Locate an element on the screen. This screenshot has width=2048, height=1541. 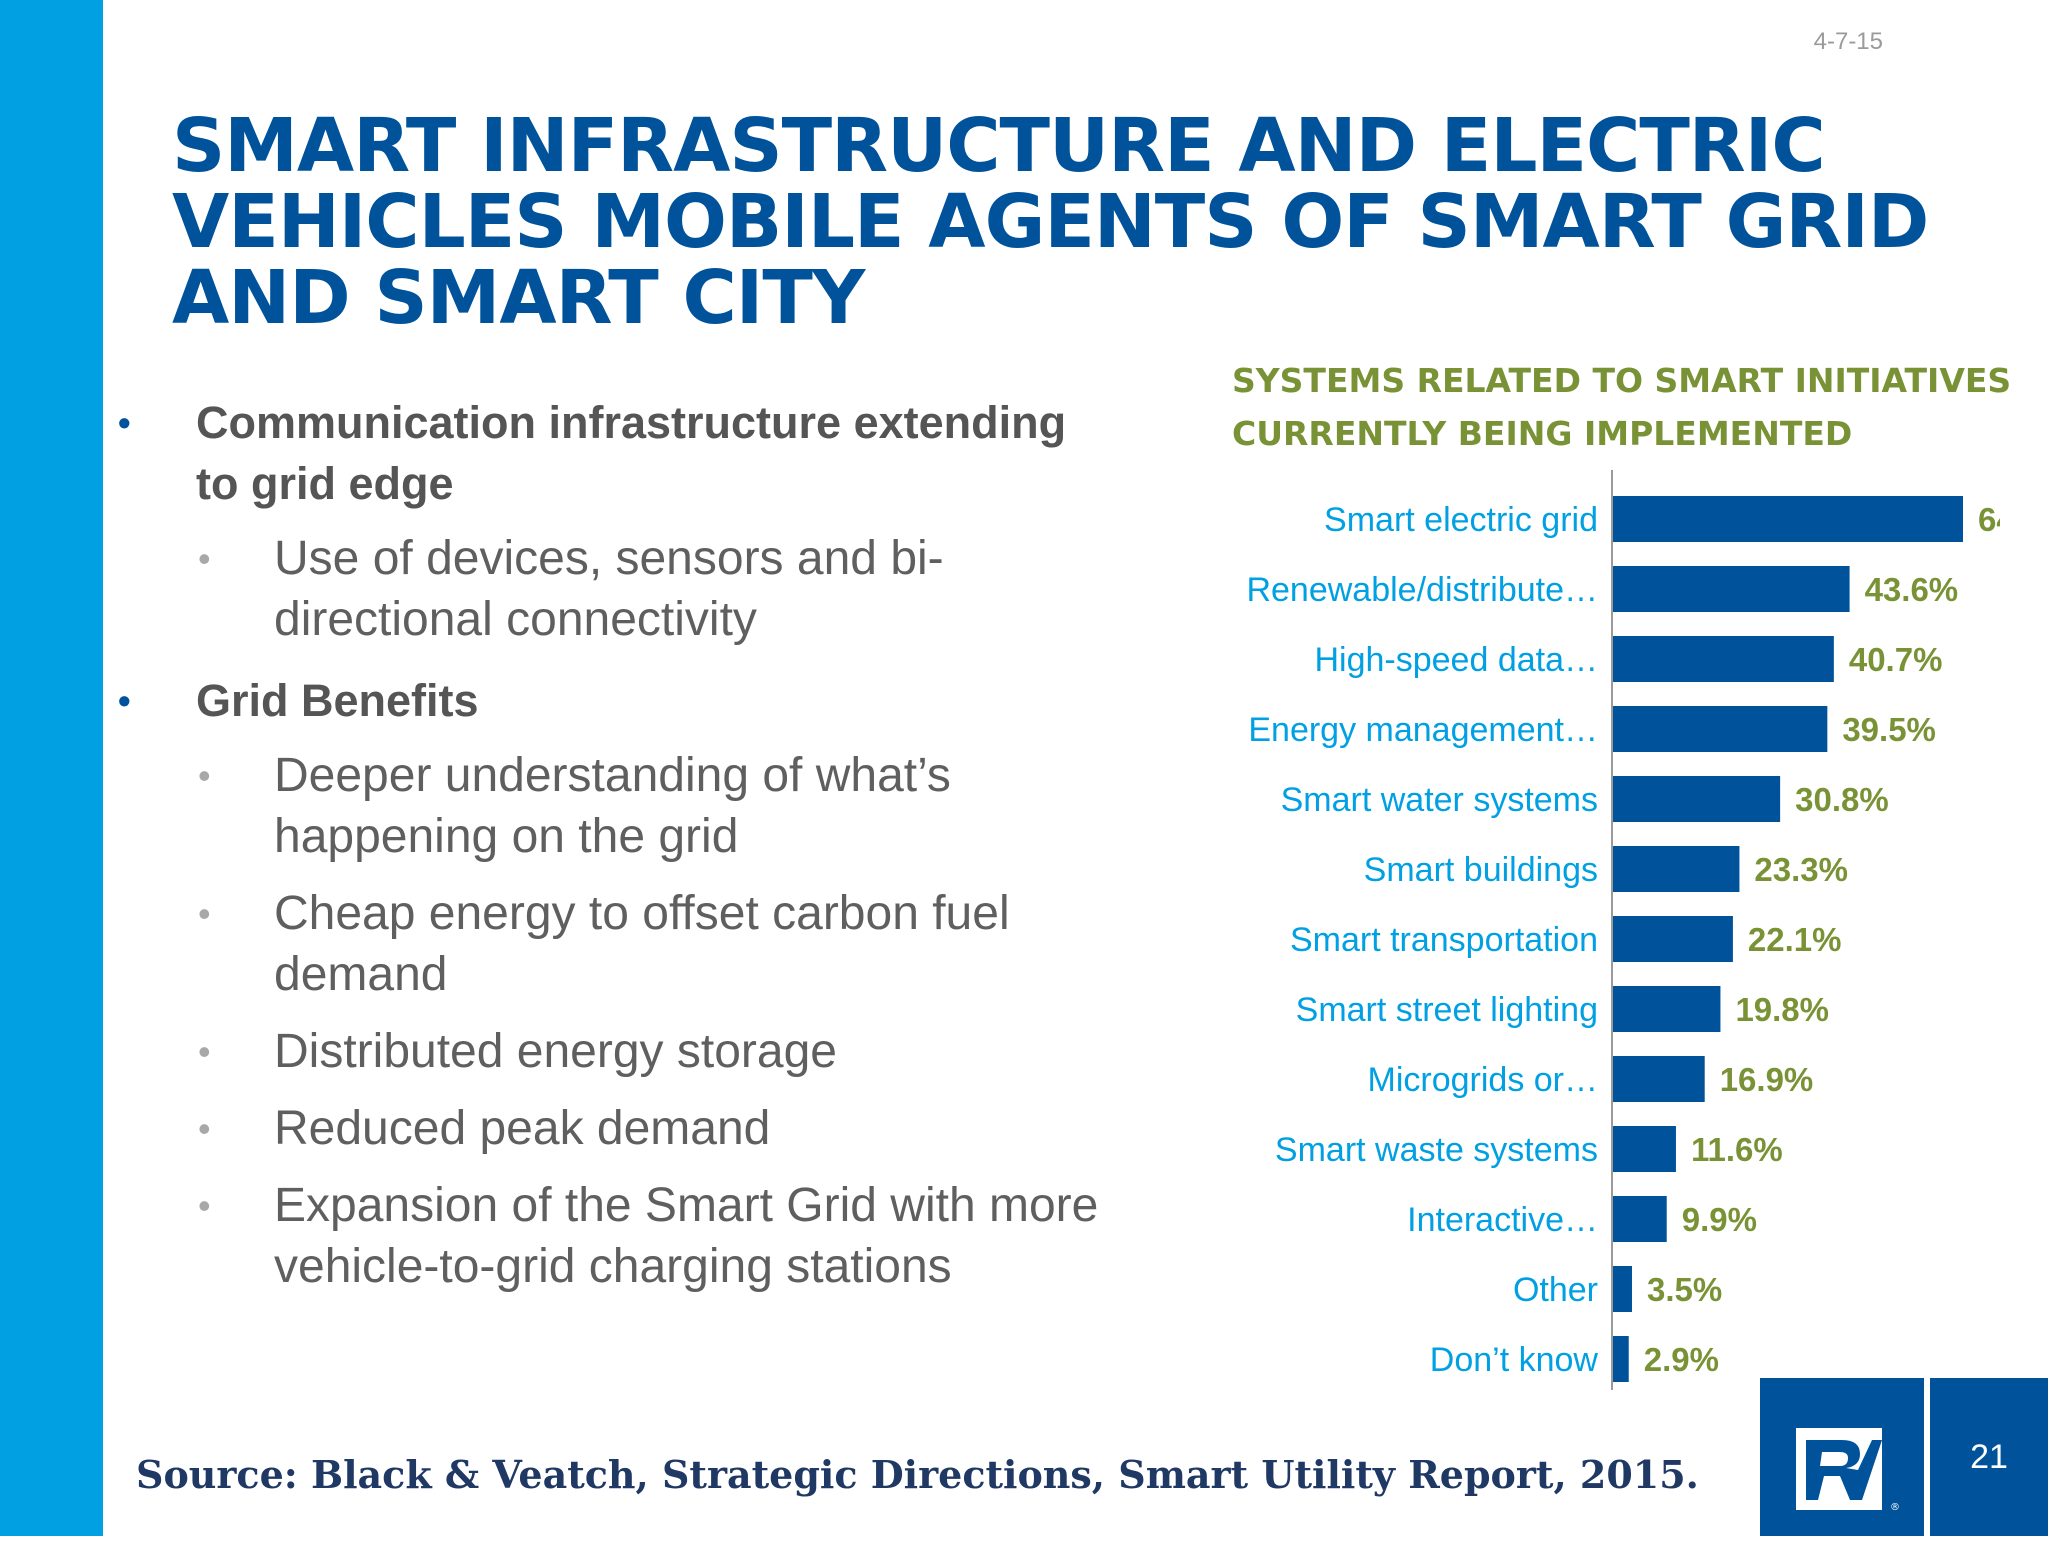
title-line: AND SMART CITY is located at coordinates (518, 298).